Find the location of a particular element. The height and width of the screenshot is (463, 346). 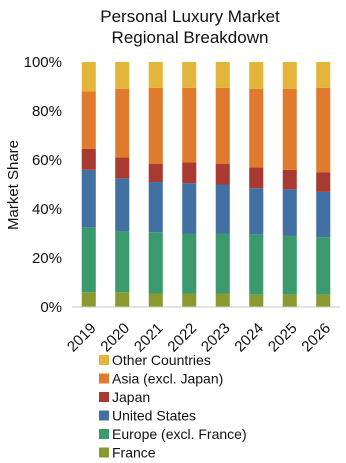

y-tick-label: 20% is located at coordinates (47, 258).